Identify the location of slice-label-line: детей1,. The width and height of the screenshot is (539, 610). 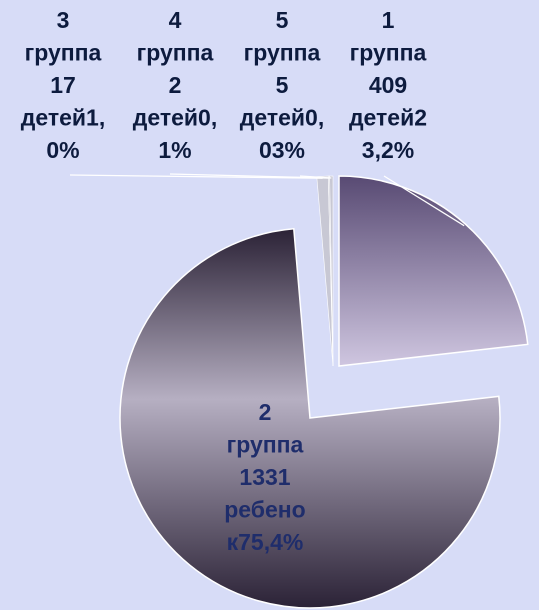
(63, 118).